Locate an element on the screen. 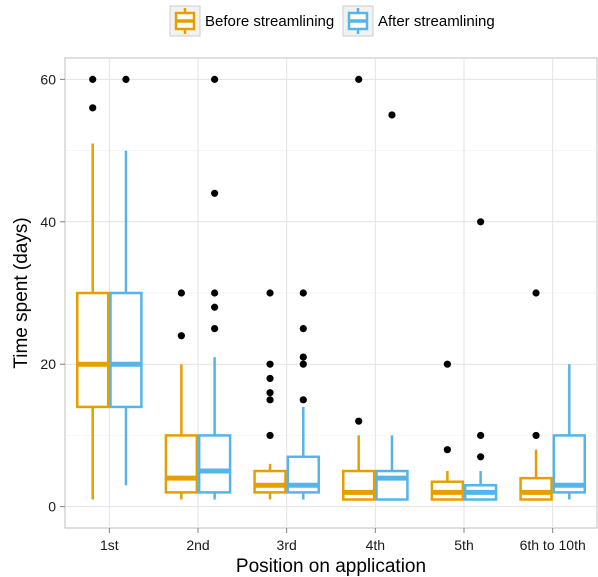  y-tick-label: 40 is located at coordinates (48, 222).